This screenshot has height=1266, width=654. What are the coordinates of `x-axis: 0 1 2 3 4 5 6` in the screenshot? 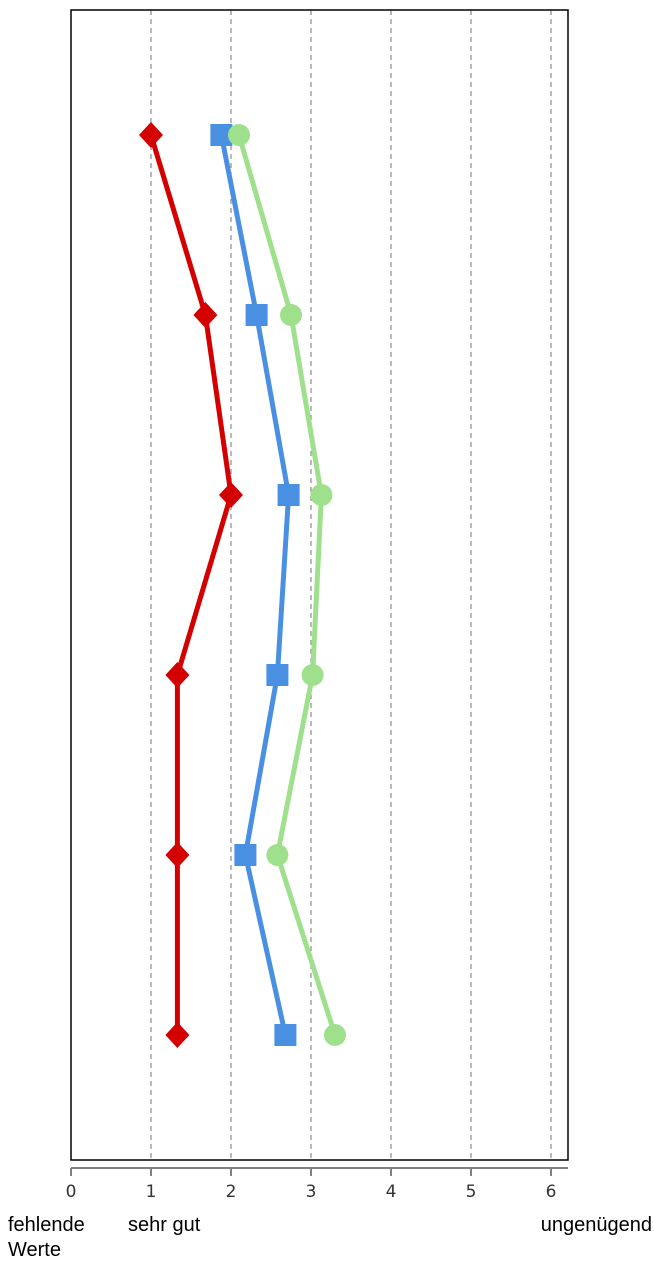 It's located at (317, 1184).